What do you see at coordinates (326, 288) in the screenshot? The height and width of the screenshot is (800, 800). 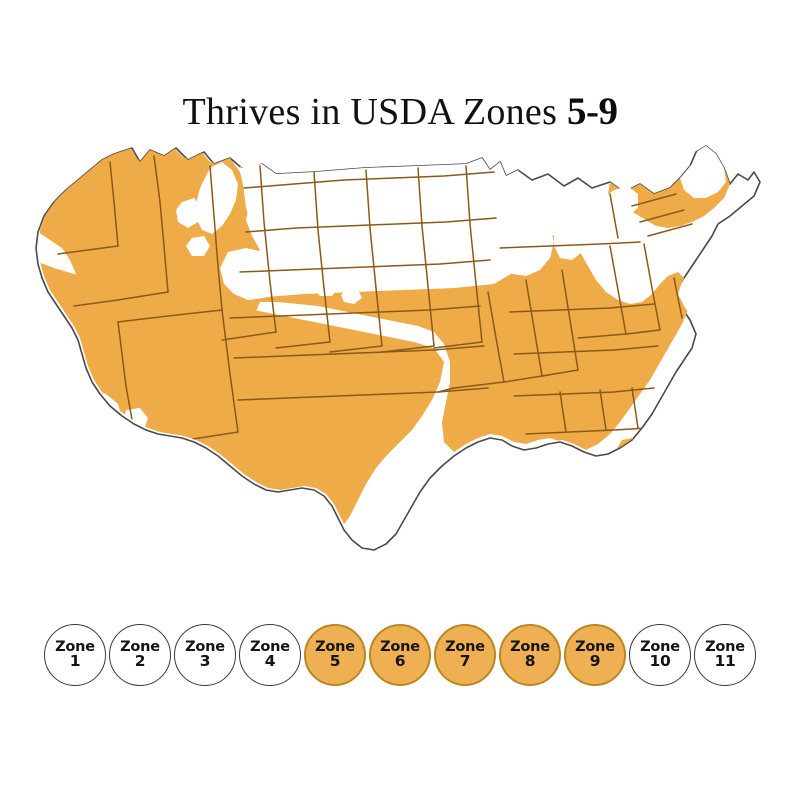 I see `cold-cutout-plains-speckle-b` at bounding box center [326, 288].